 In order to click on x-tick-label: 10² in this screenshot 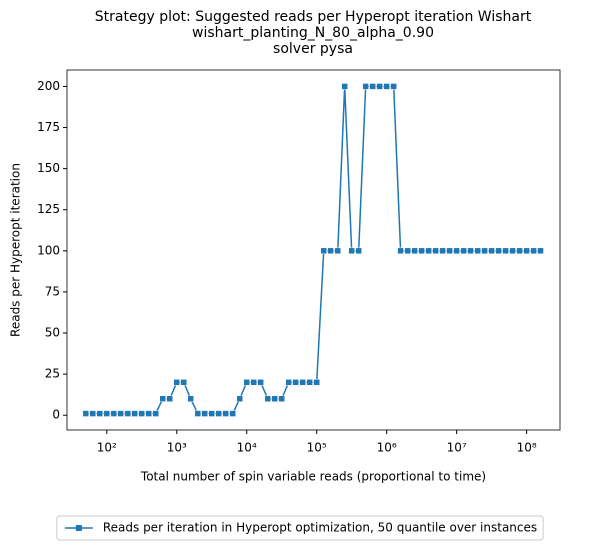, I will do `click(107, 448)`.